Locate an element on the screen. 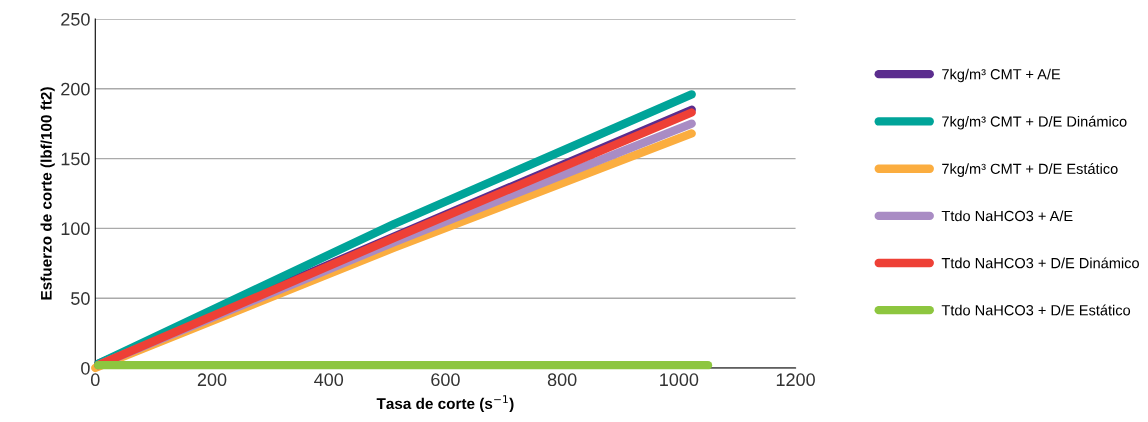 This screenshot has width=1148, height=422. legend-label: 7kg/m³ CMT + D/E Estático is located at coordinates (1030, 170).